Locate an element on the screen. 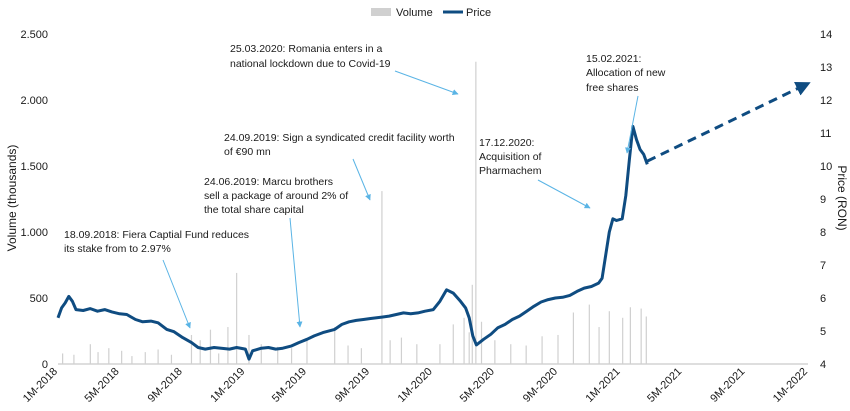  annotation-pharmachem: 17.12.2020: Acquisition of Pharmachem is located at coordinates (535, 173).